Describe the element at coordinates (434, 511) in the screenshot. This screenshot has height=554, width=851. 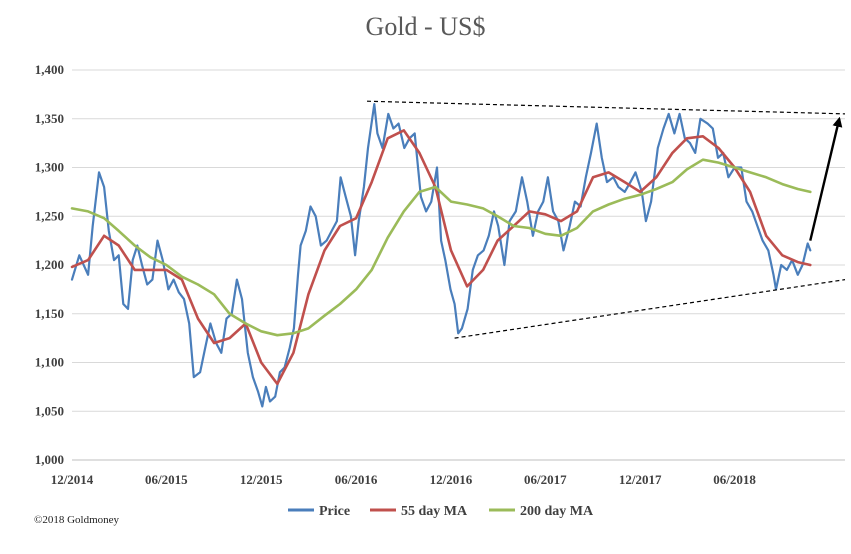
I see `legend-label-55-day-ma: 55 day MA` at that location.